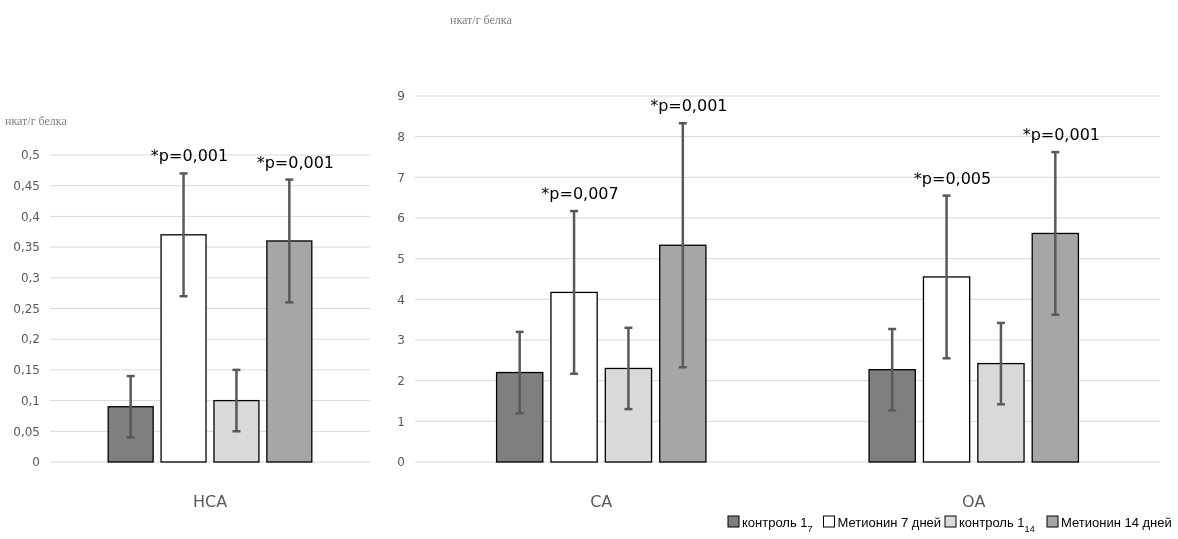 The width and height of the screenshot is (1178, 539). I want to click on y-tick-label: 0,1, so click(30, 400).